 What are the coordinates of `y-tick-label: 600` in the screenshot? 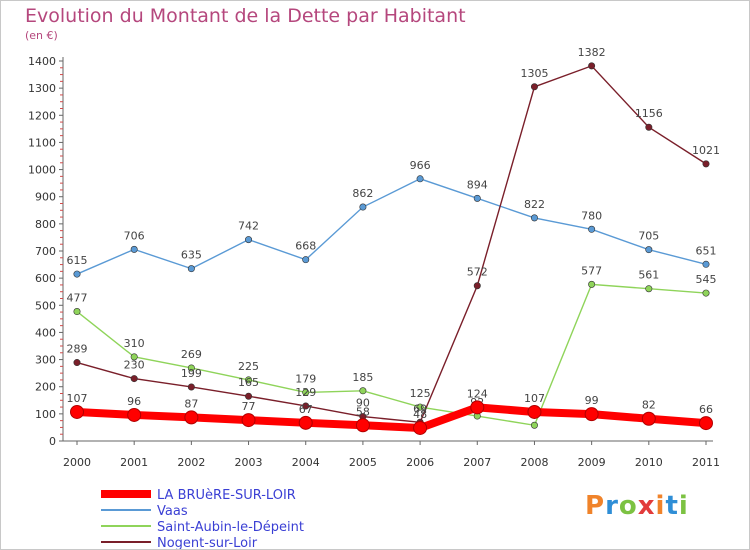 It's located at (45, 278).